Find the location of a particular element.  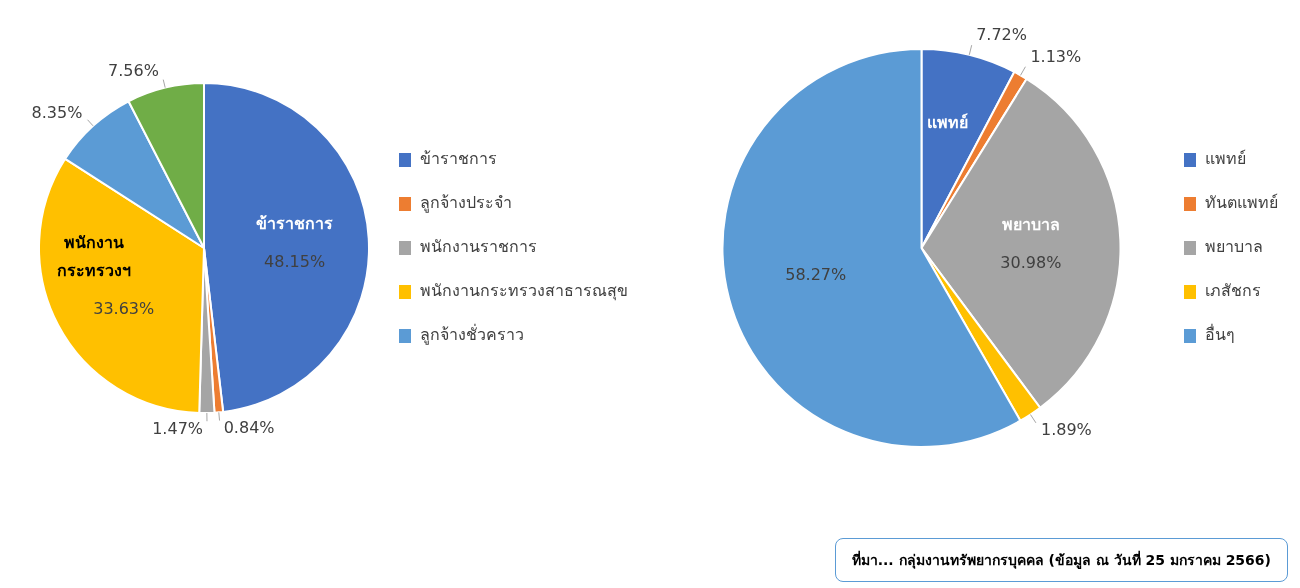

data-label: 1.89% is located at coordinates (1066, 430).